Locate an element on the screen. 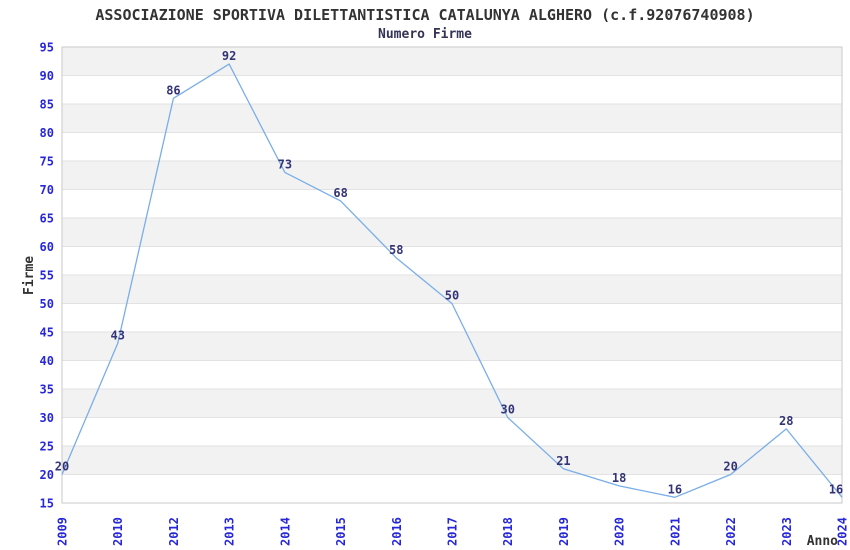 The width and height of the screenshot is (850, 550). y-tick-label: 80 is located at coordinates (47, 133).